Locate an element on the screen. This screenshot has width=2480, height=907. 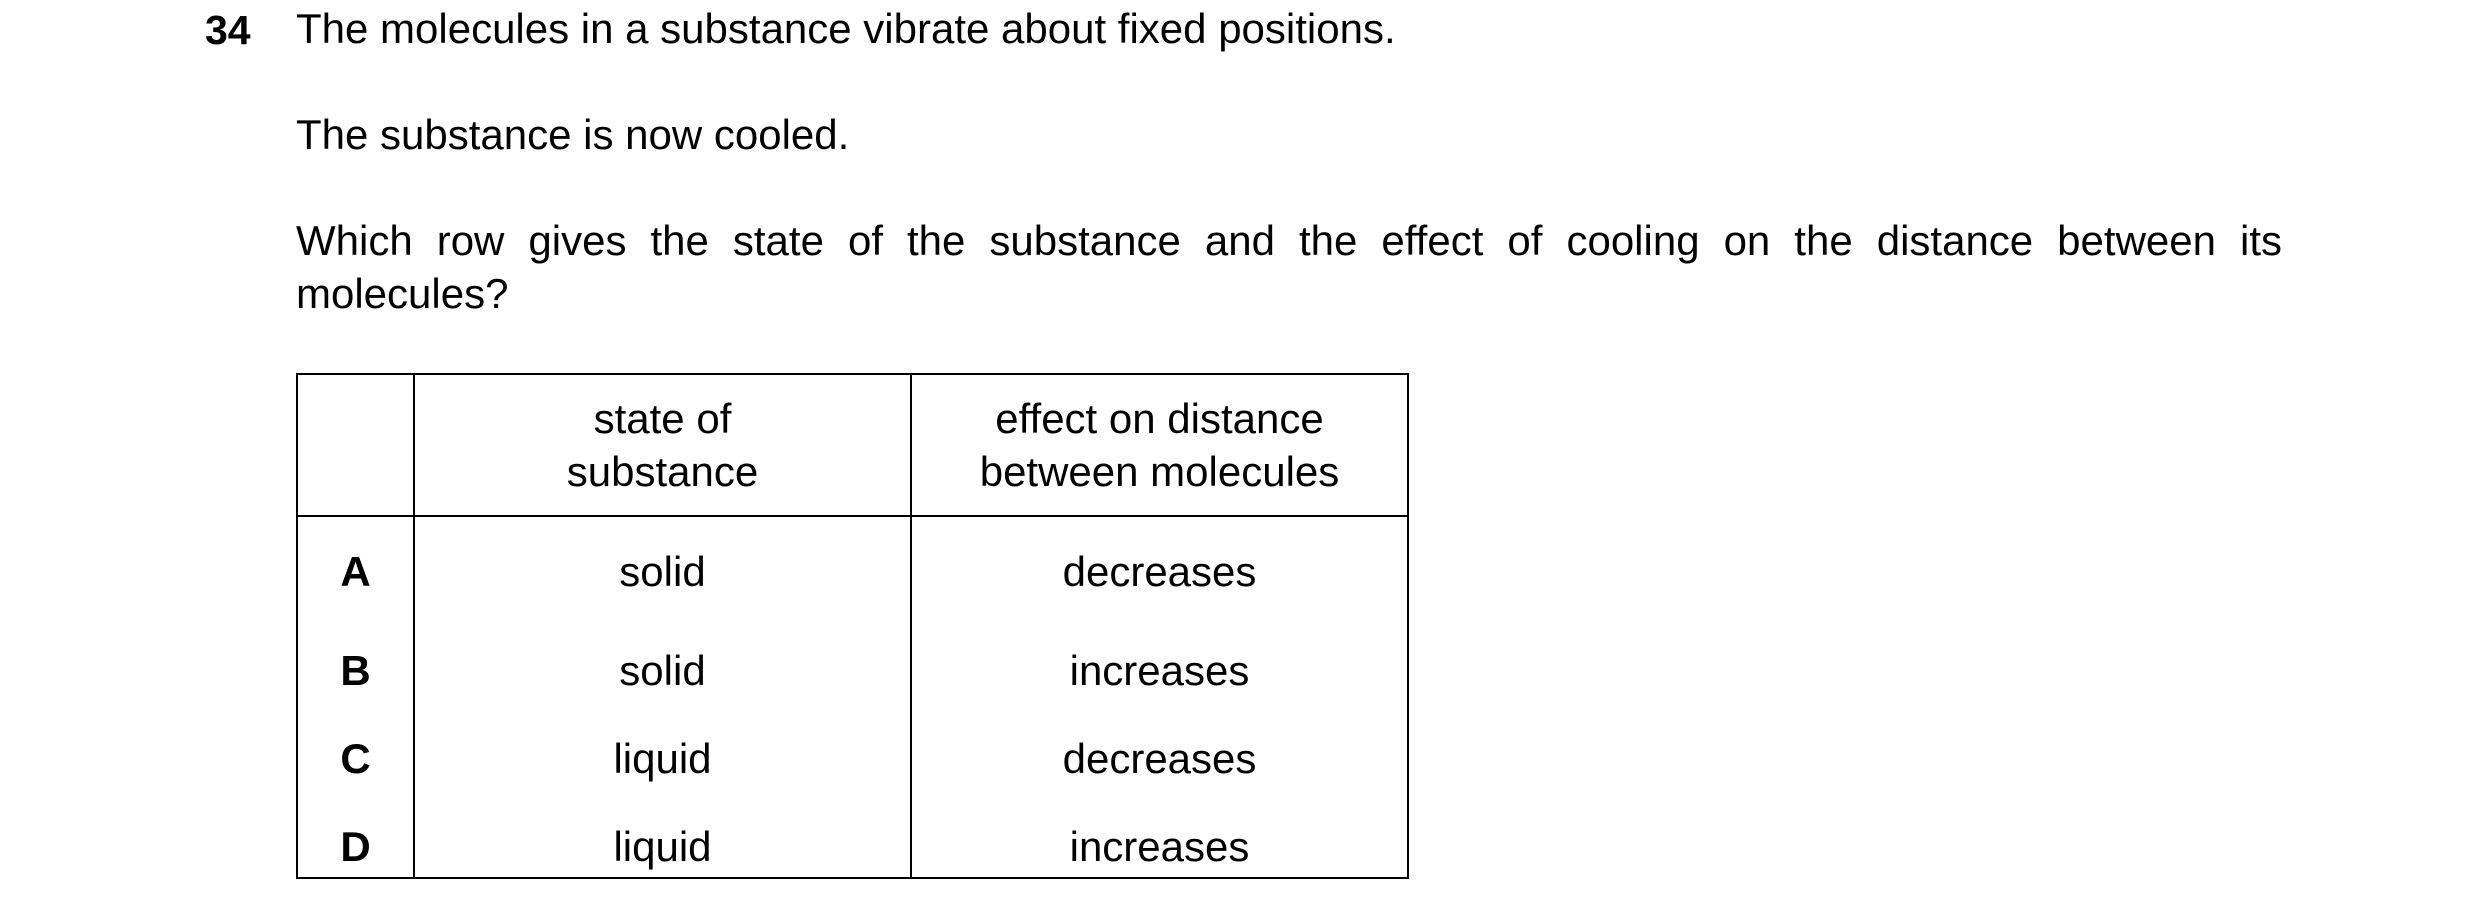
header-effect-line-1: effect on distance is located at coordinates (1159, 418).